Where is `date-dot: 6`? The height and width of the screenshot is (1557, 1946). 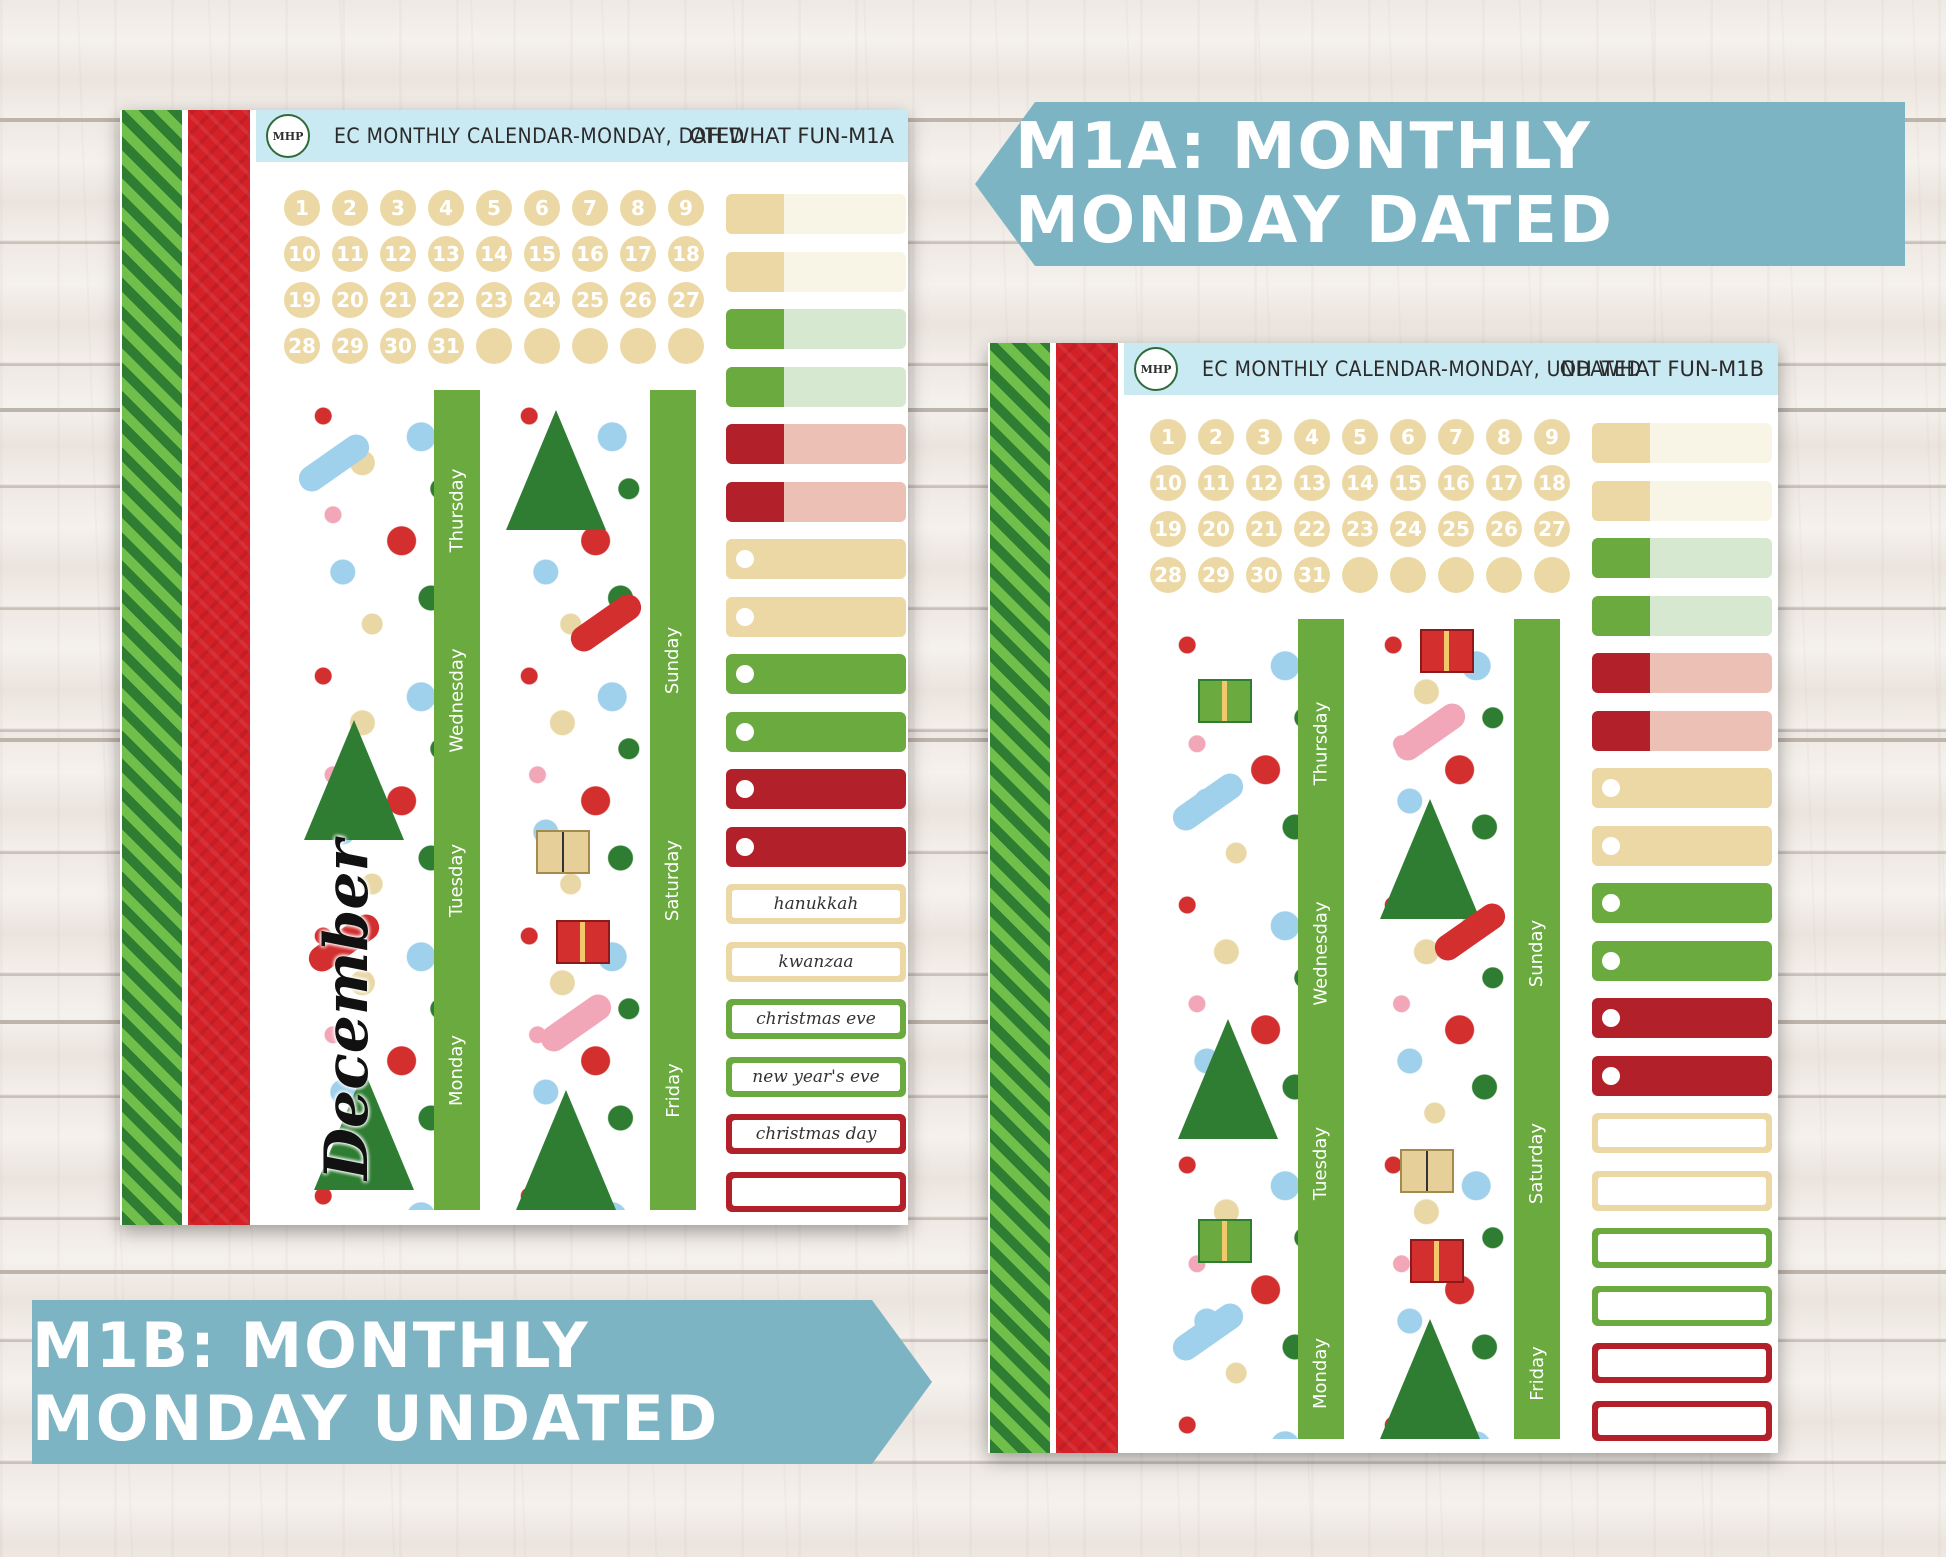
date-dot: 6 is located at coordinates (1408, 437).